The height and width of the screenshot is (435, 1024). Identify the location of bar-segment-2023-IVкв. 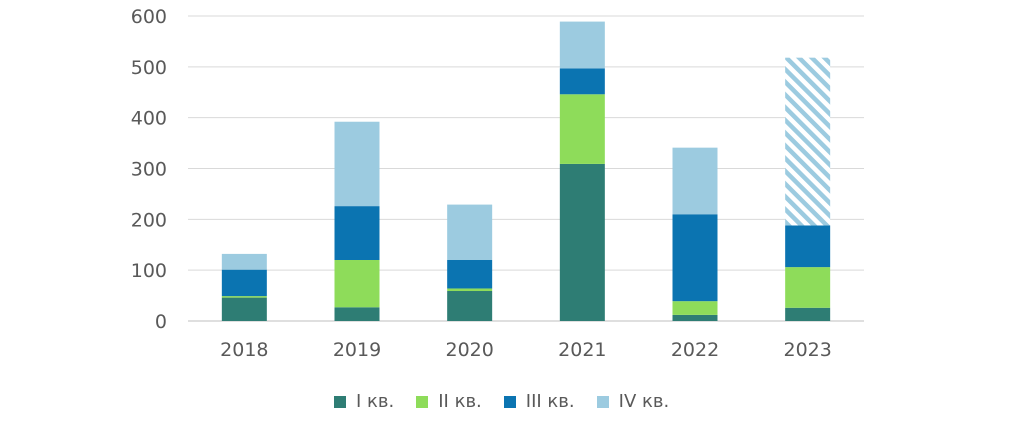
(808, 141).